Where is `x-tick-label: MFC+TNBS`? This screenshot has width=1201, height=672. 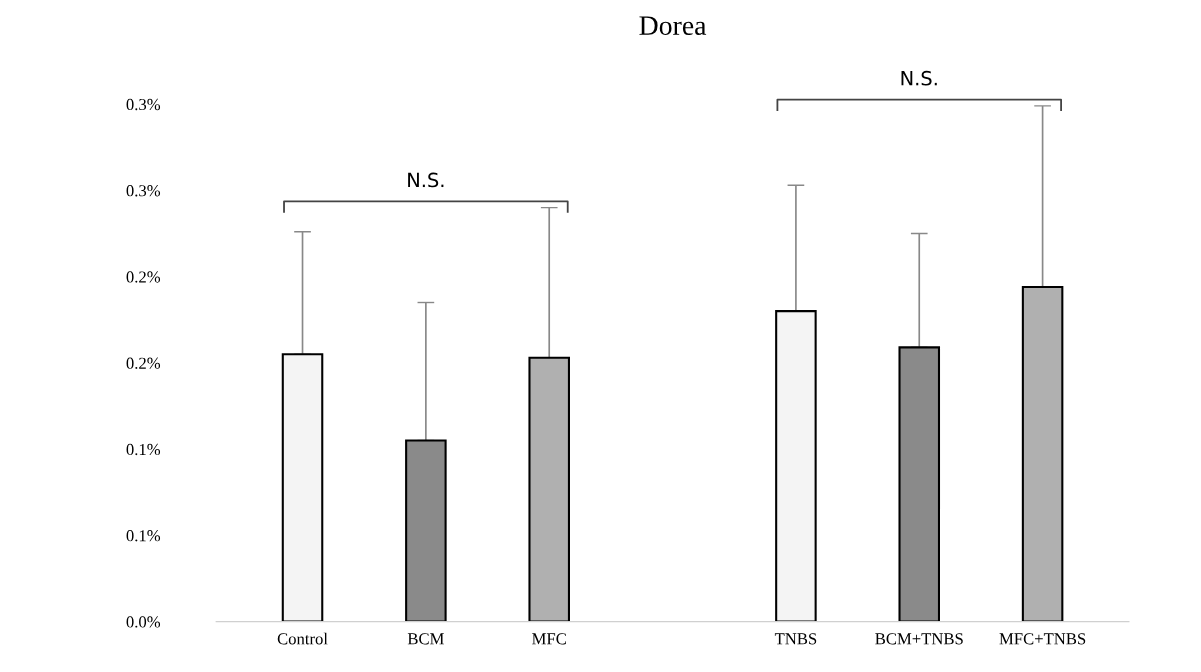
x-tick-label: MFC+TNBS is located at coordinates (1042, 639).